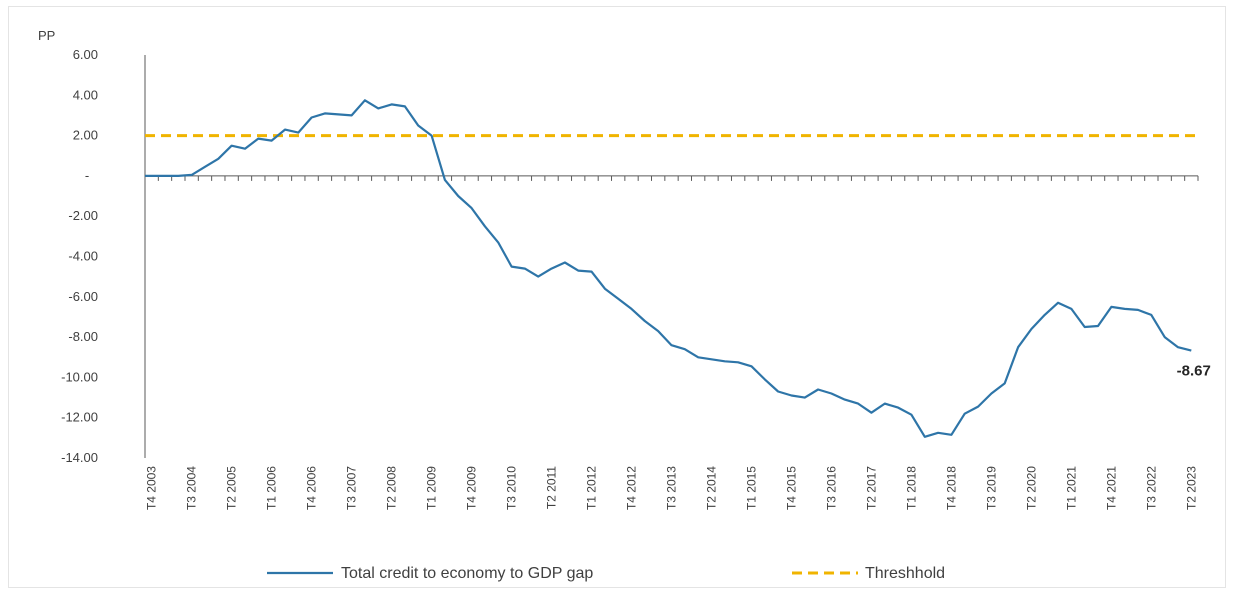 This screenshot has width=1234, height=594. I want to click on x-tick-label: T1 2021, so click(1071, 488).